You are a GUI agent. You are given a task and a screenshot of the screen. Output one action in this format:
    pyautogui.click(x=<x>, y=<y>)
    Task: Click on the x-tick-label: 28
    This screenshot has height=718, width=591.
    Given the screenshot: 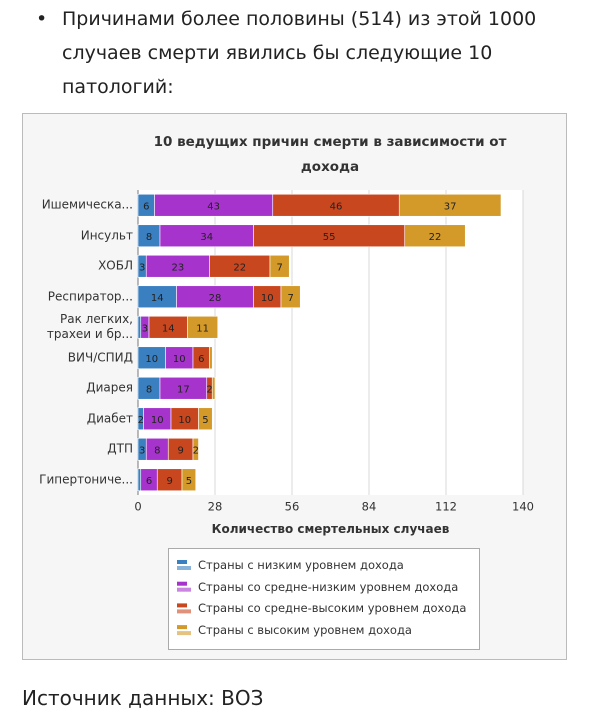 What is the action you would take?
    pyautogui.click(x=215, y=507)
    